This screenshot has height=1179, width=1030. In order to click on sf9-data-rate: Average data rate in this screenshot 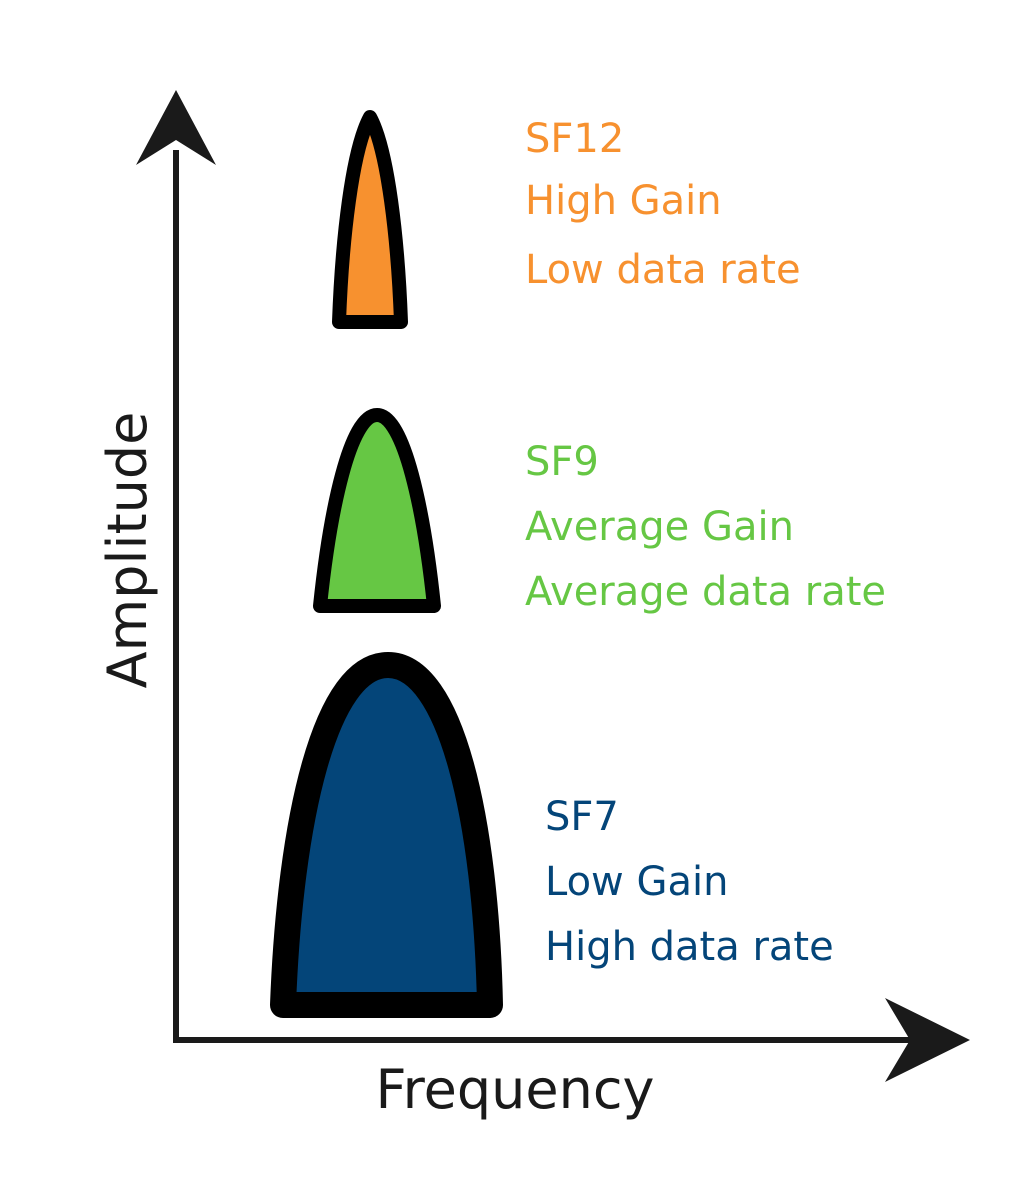, I will do `click(705, 592)`.